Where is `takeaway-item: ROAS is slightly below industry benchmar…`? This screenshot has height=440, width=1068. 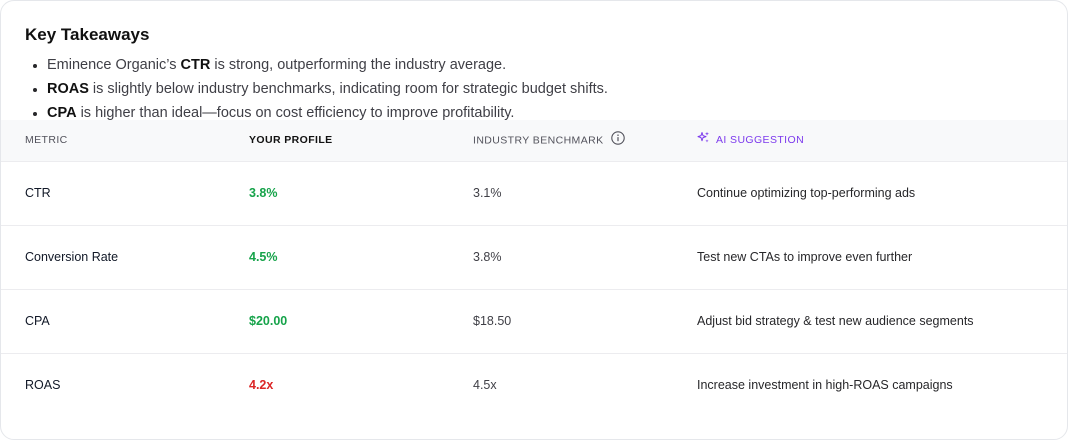 takeaway-item: ROAS is slightly below industry benchmar… is located at coordinates (534, 89).